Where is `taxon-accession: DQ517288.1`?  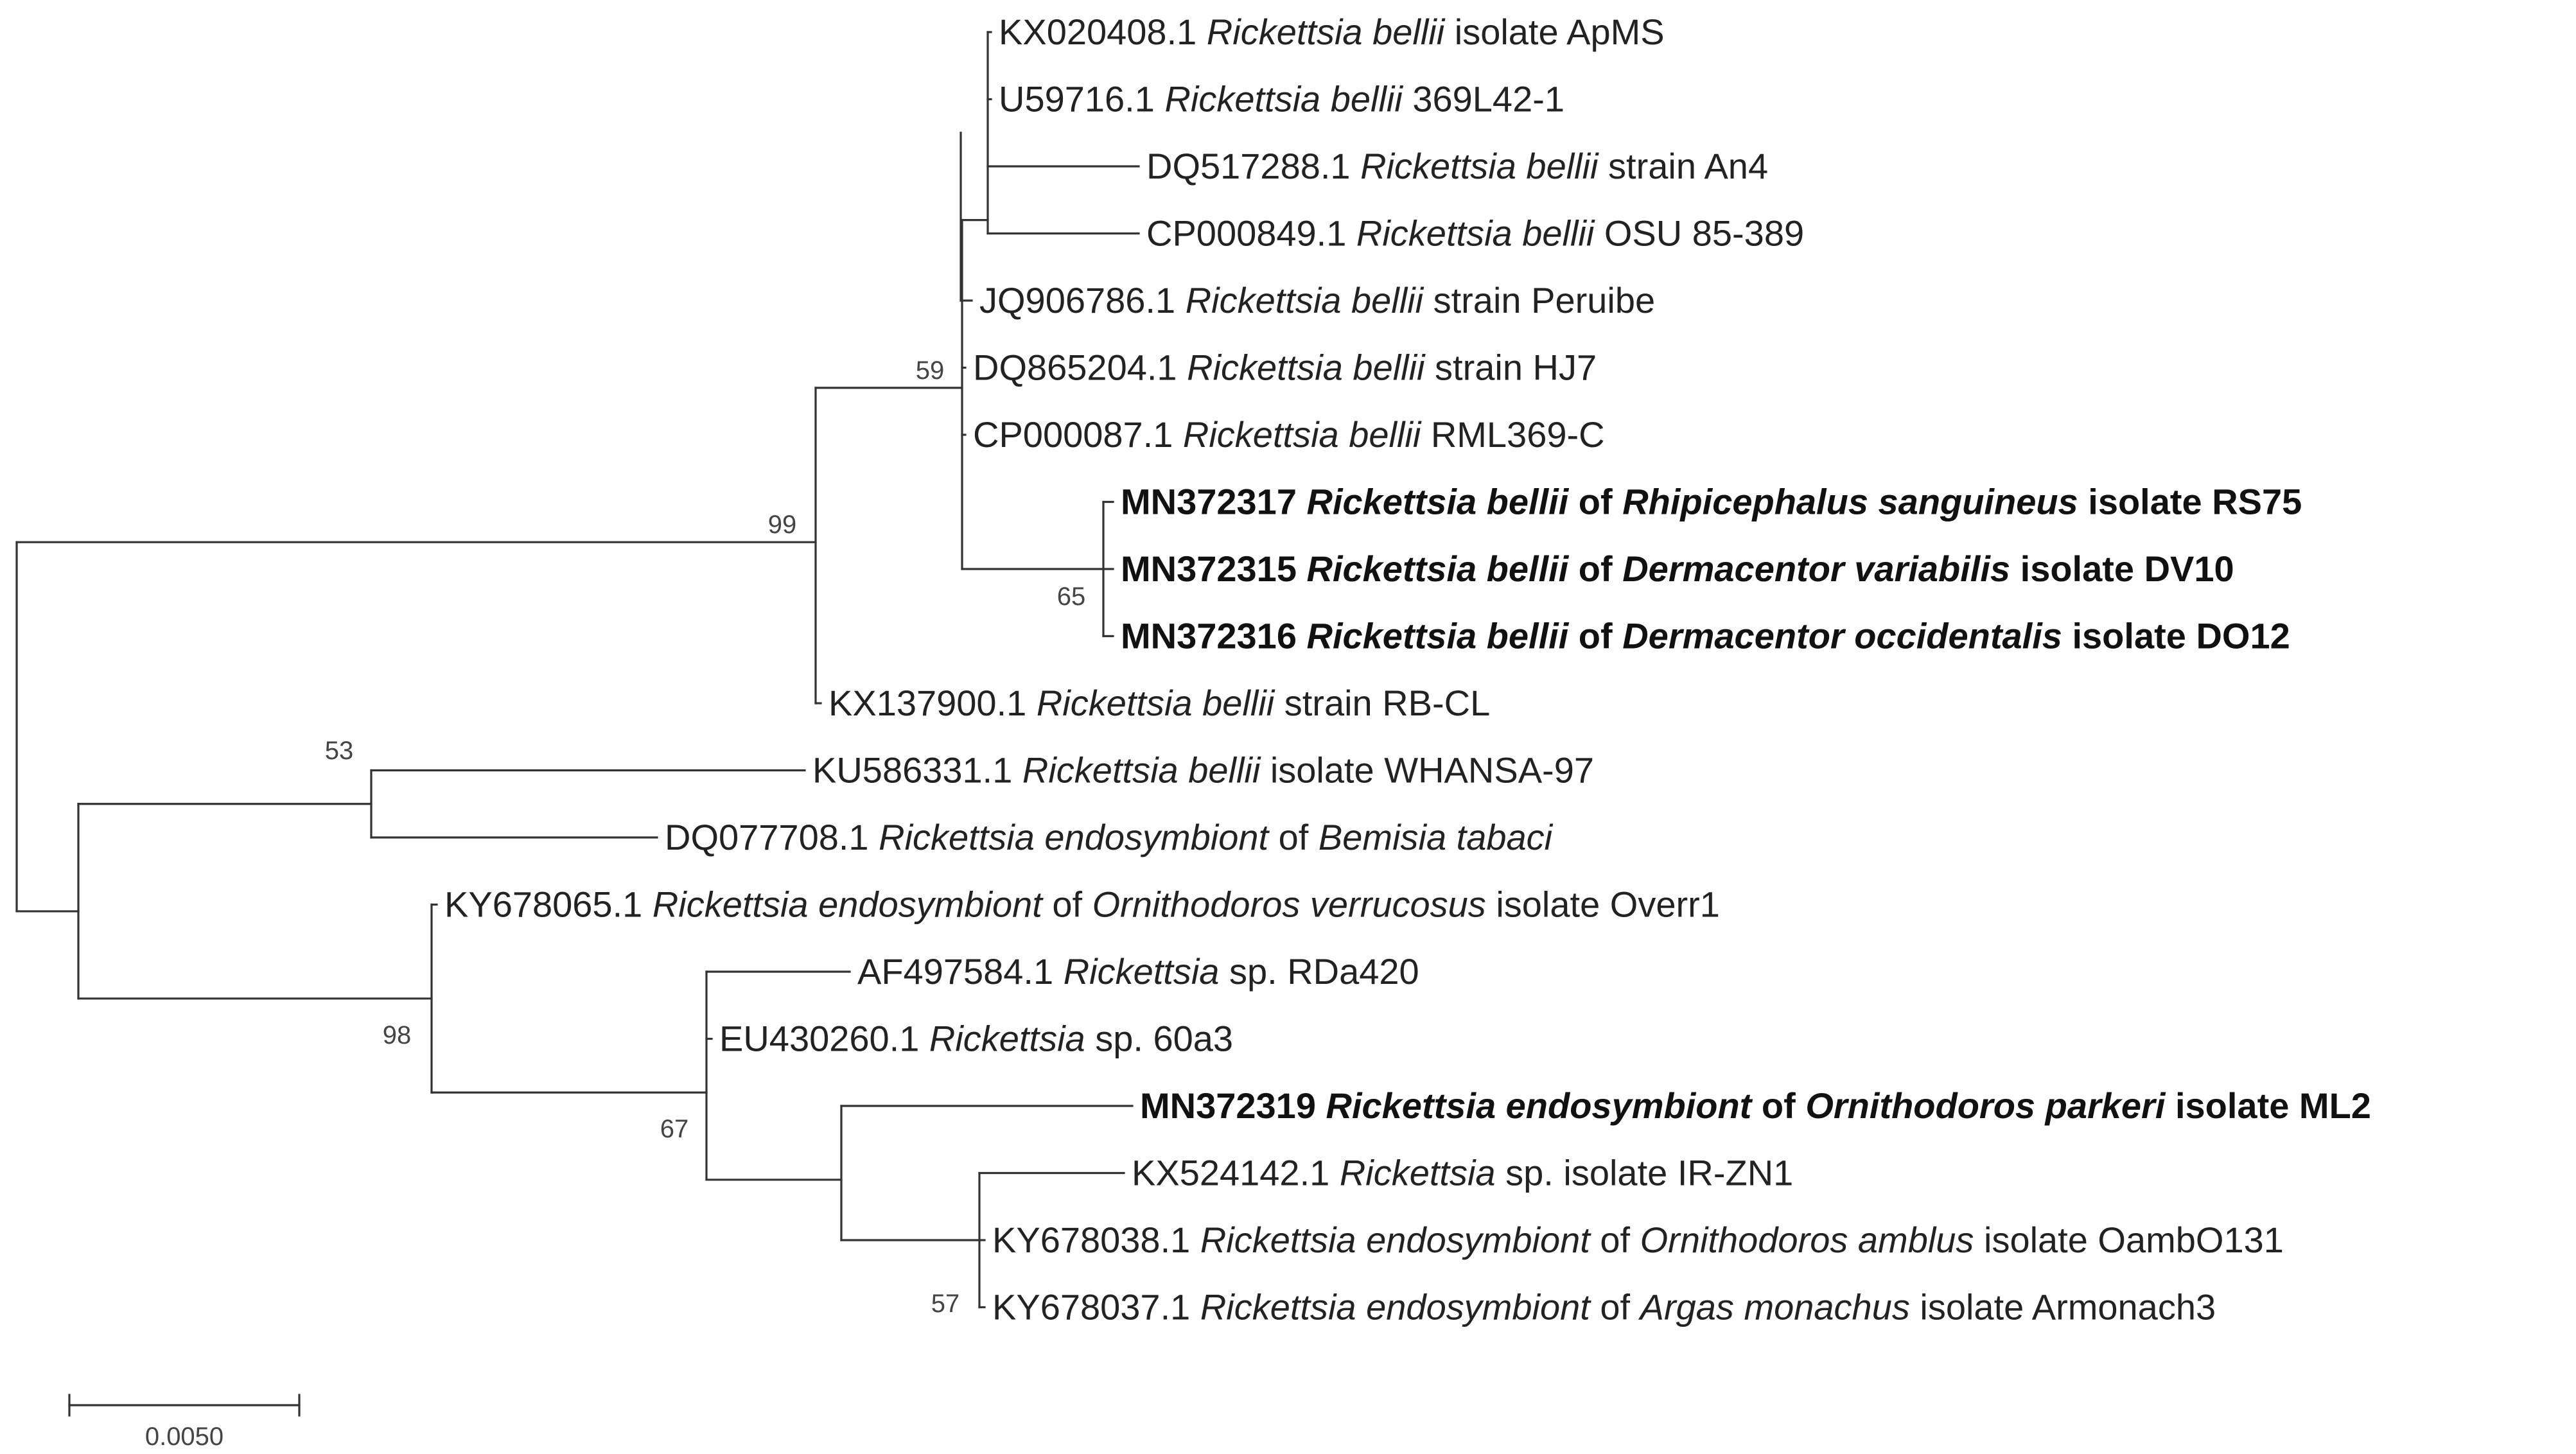 taxon-accession: DQ517288.1 is located at coordinates (1253, 166).